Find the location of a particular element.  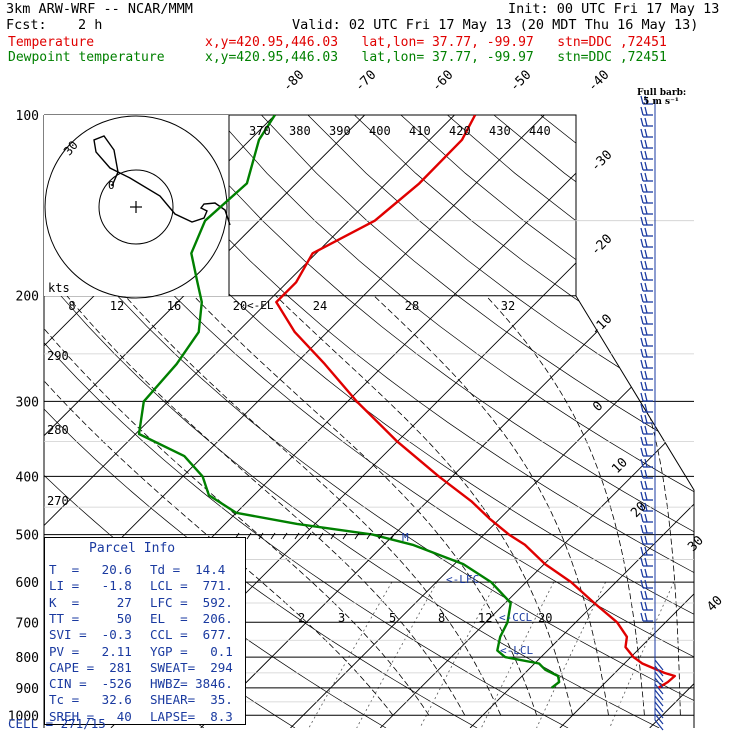

dewpoint-legend: Dewpoint temperature is located at coordinates (86, 57).